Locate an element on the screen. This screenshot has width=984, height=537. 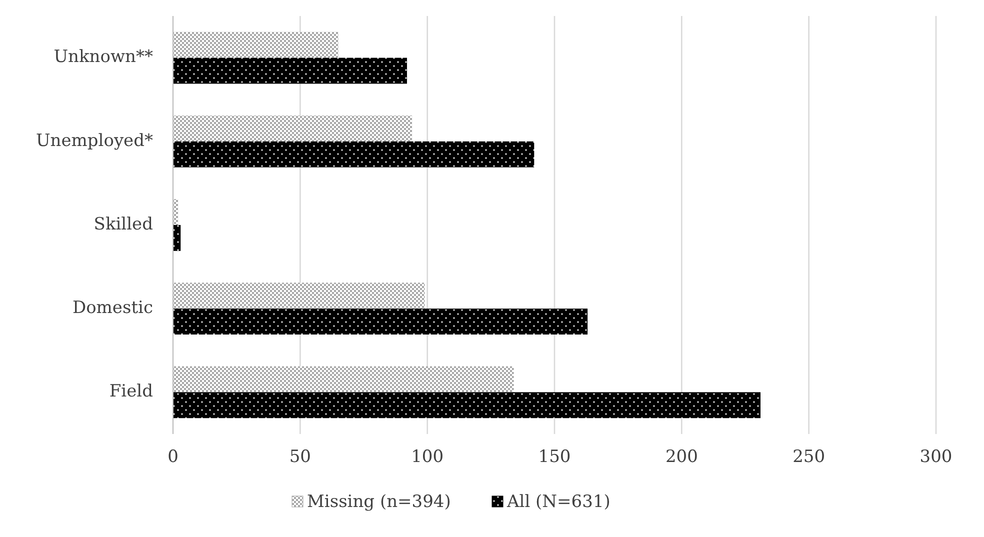
y-tick-label: Field is located at coordinates (131, 392).